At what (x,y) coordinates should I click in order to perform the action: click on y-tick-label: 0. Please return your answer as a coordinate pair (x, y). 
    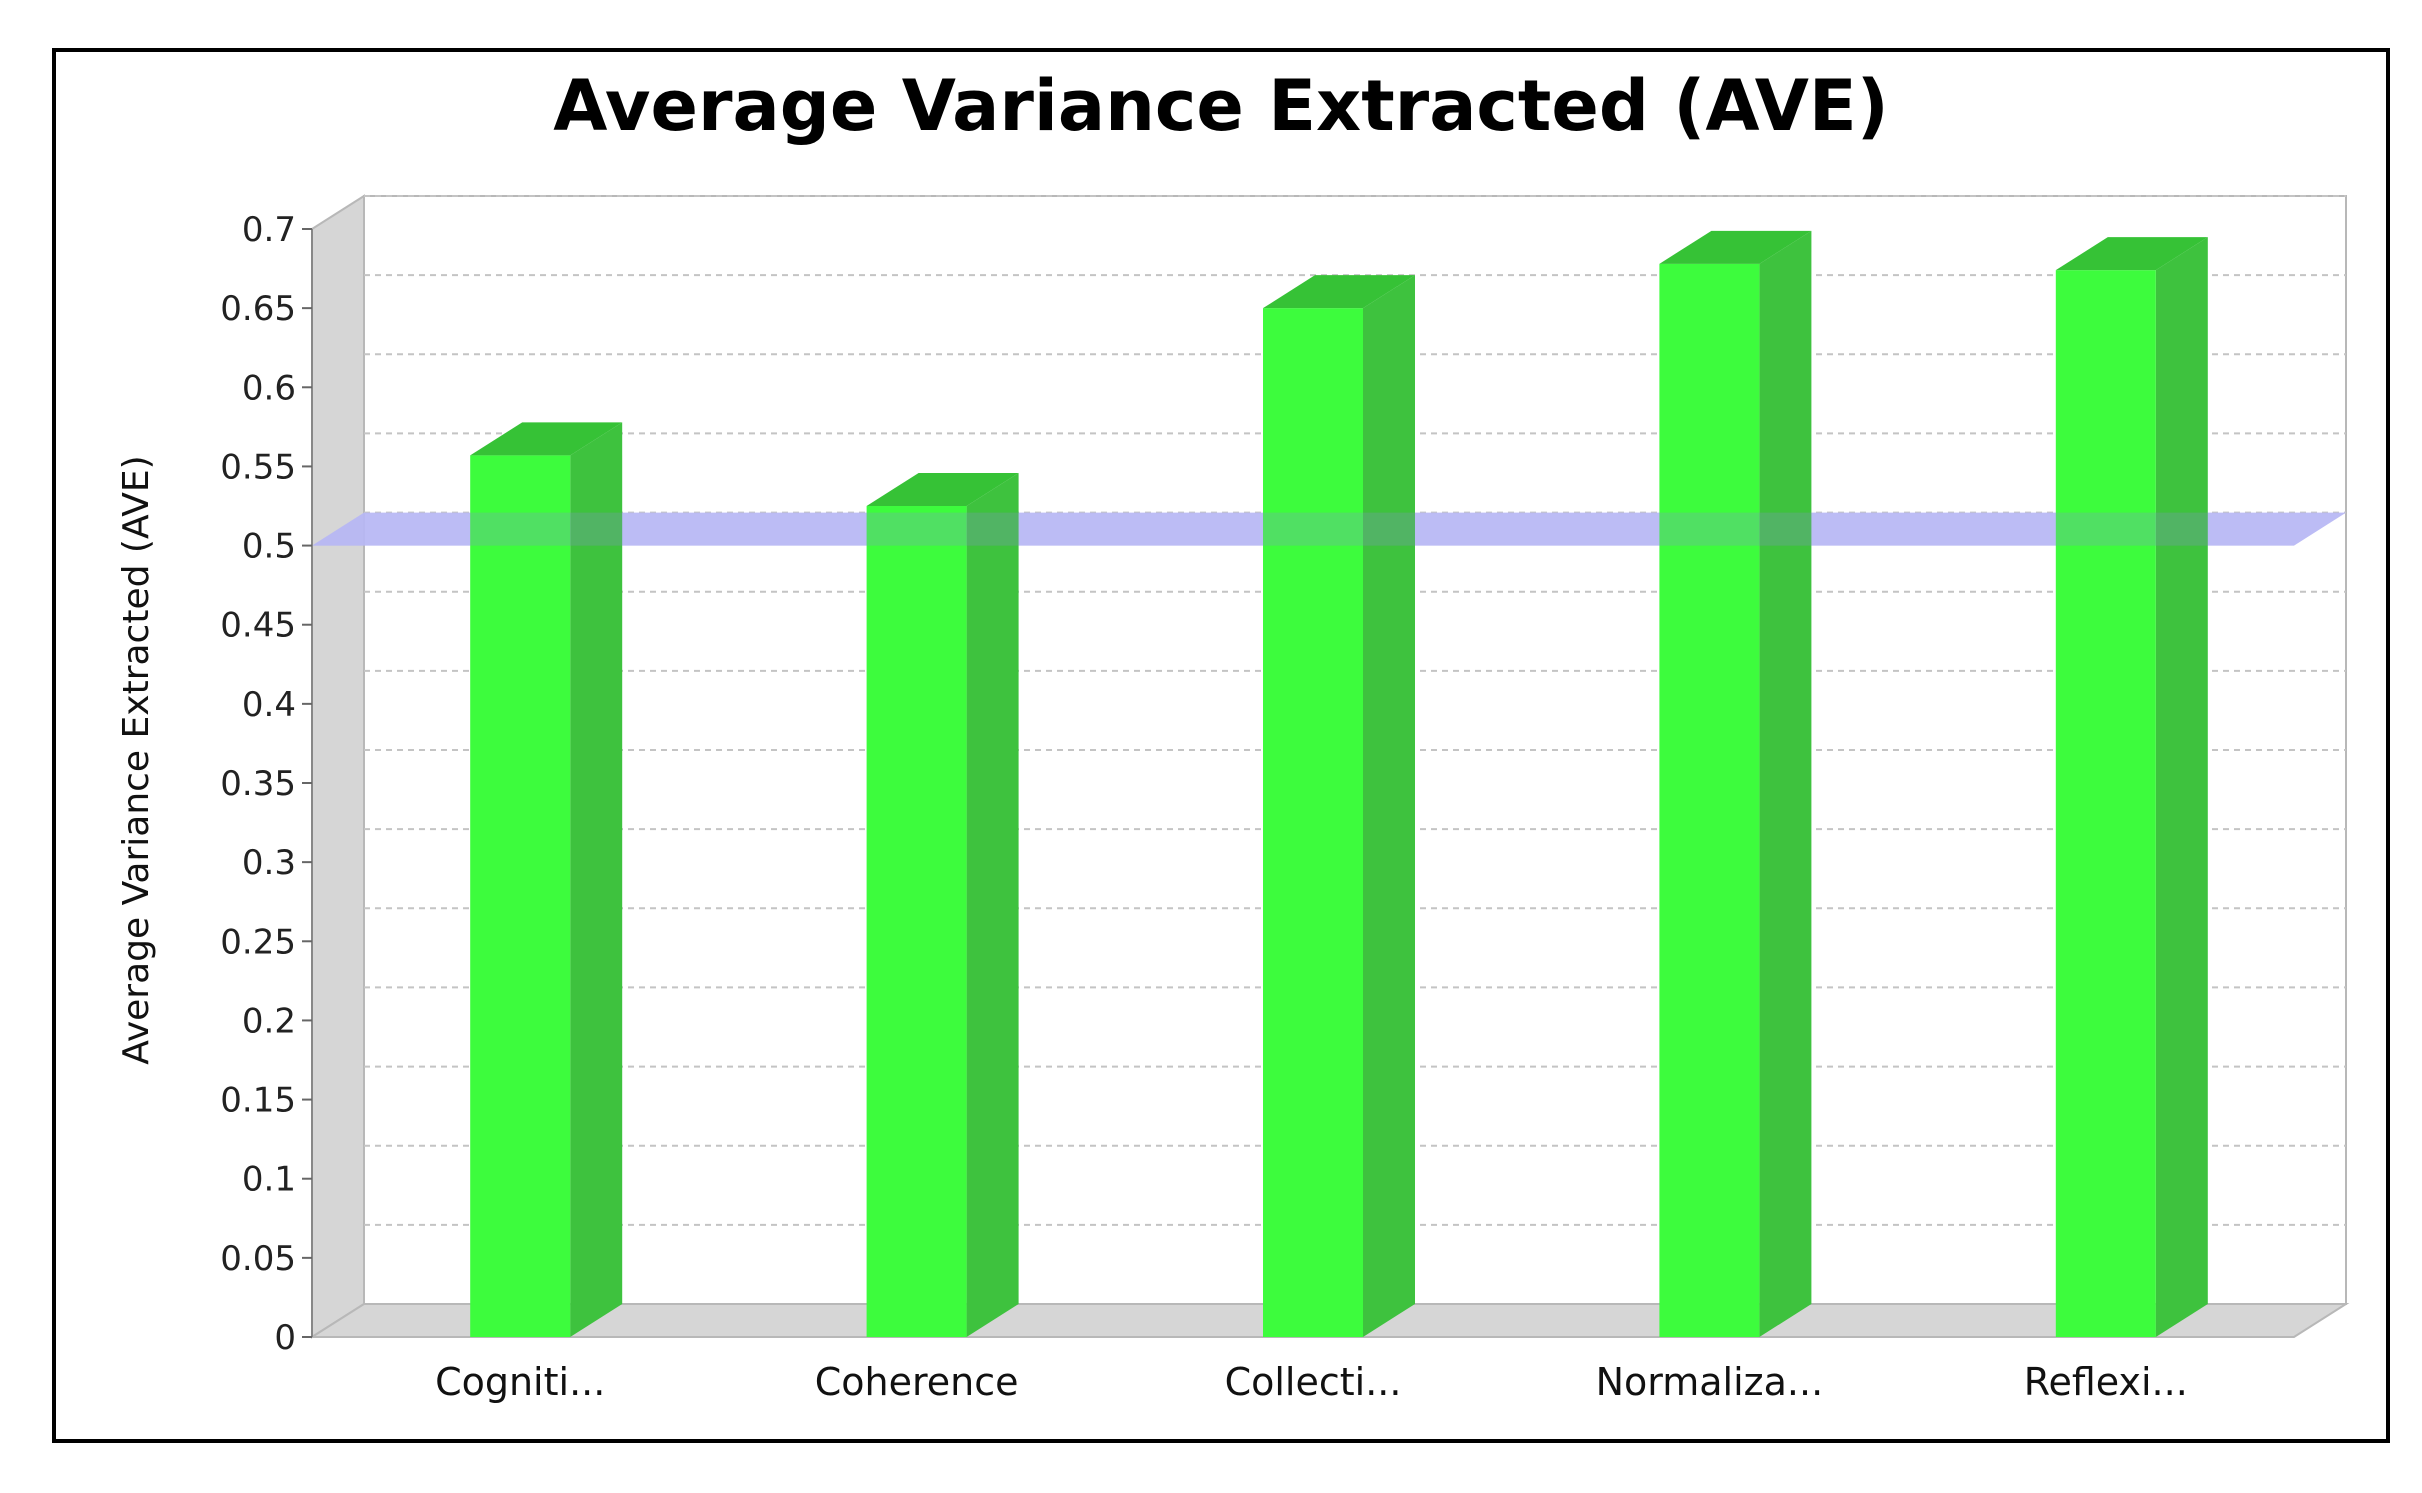
    Looking at the image, I should click on (285, 1338).